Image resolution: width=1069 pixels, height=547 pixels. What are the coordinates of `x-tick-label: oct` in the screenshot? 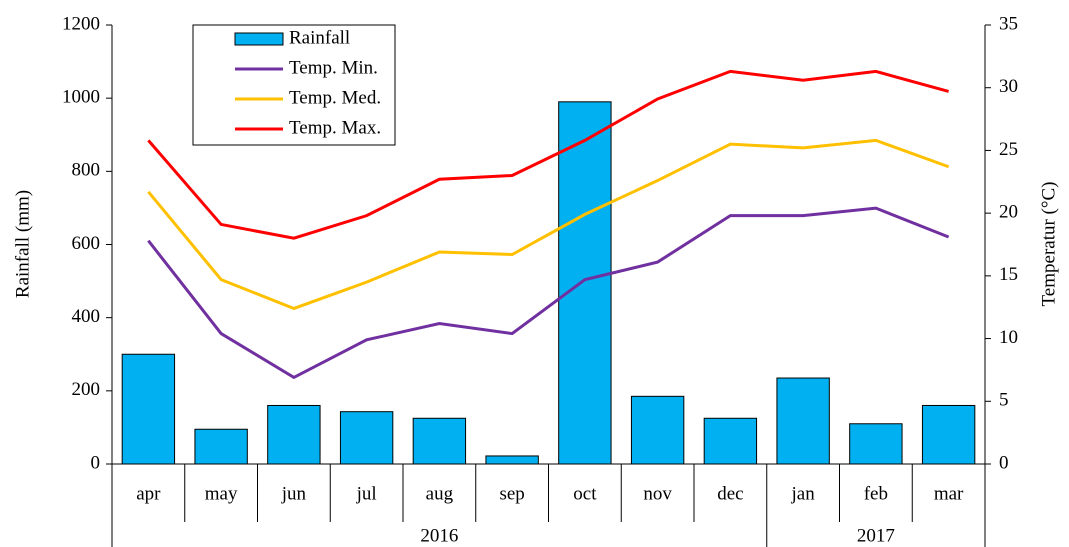 It's located at (585, 493).